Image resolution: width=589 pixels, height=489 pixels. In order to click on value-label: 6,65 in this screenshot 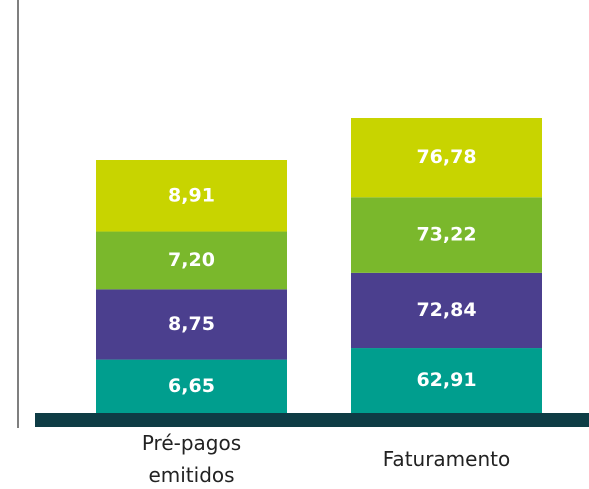, I will do `click(191, 386)`.